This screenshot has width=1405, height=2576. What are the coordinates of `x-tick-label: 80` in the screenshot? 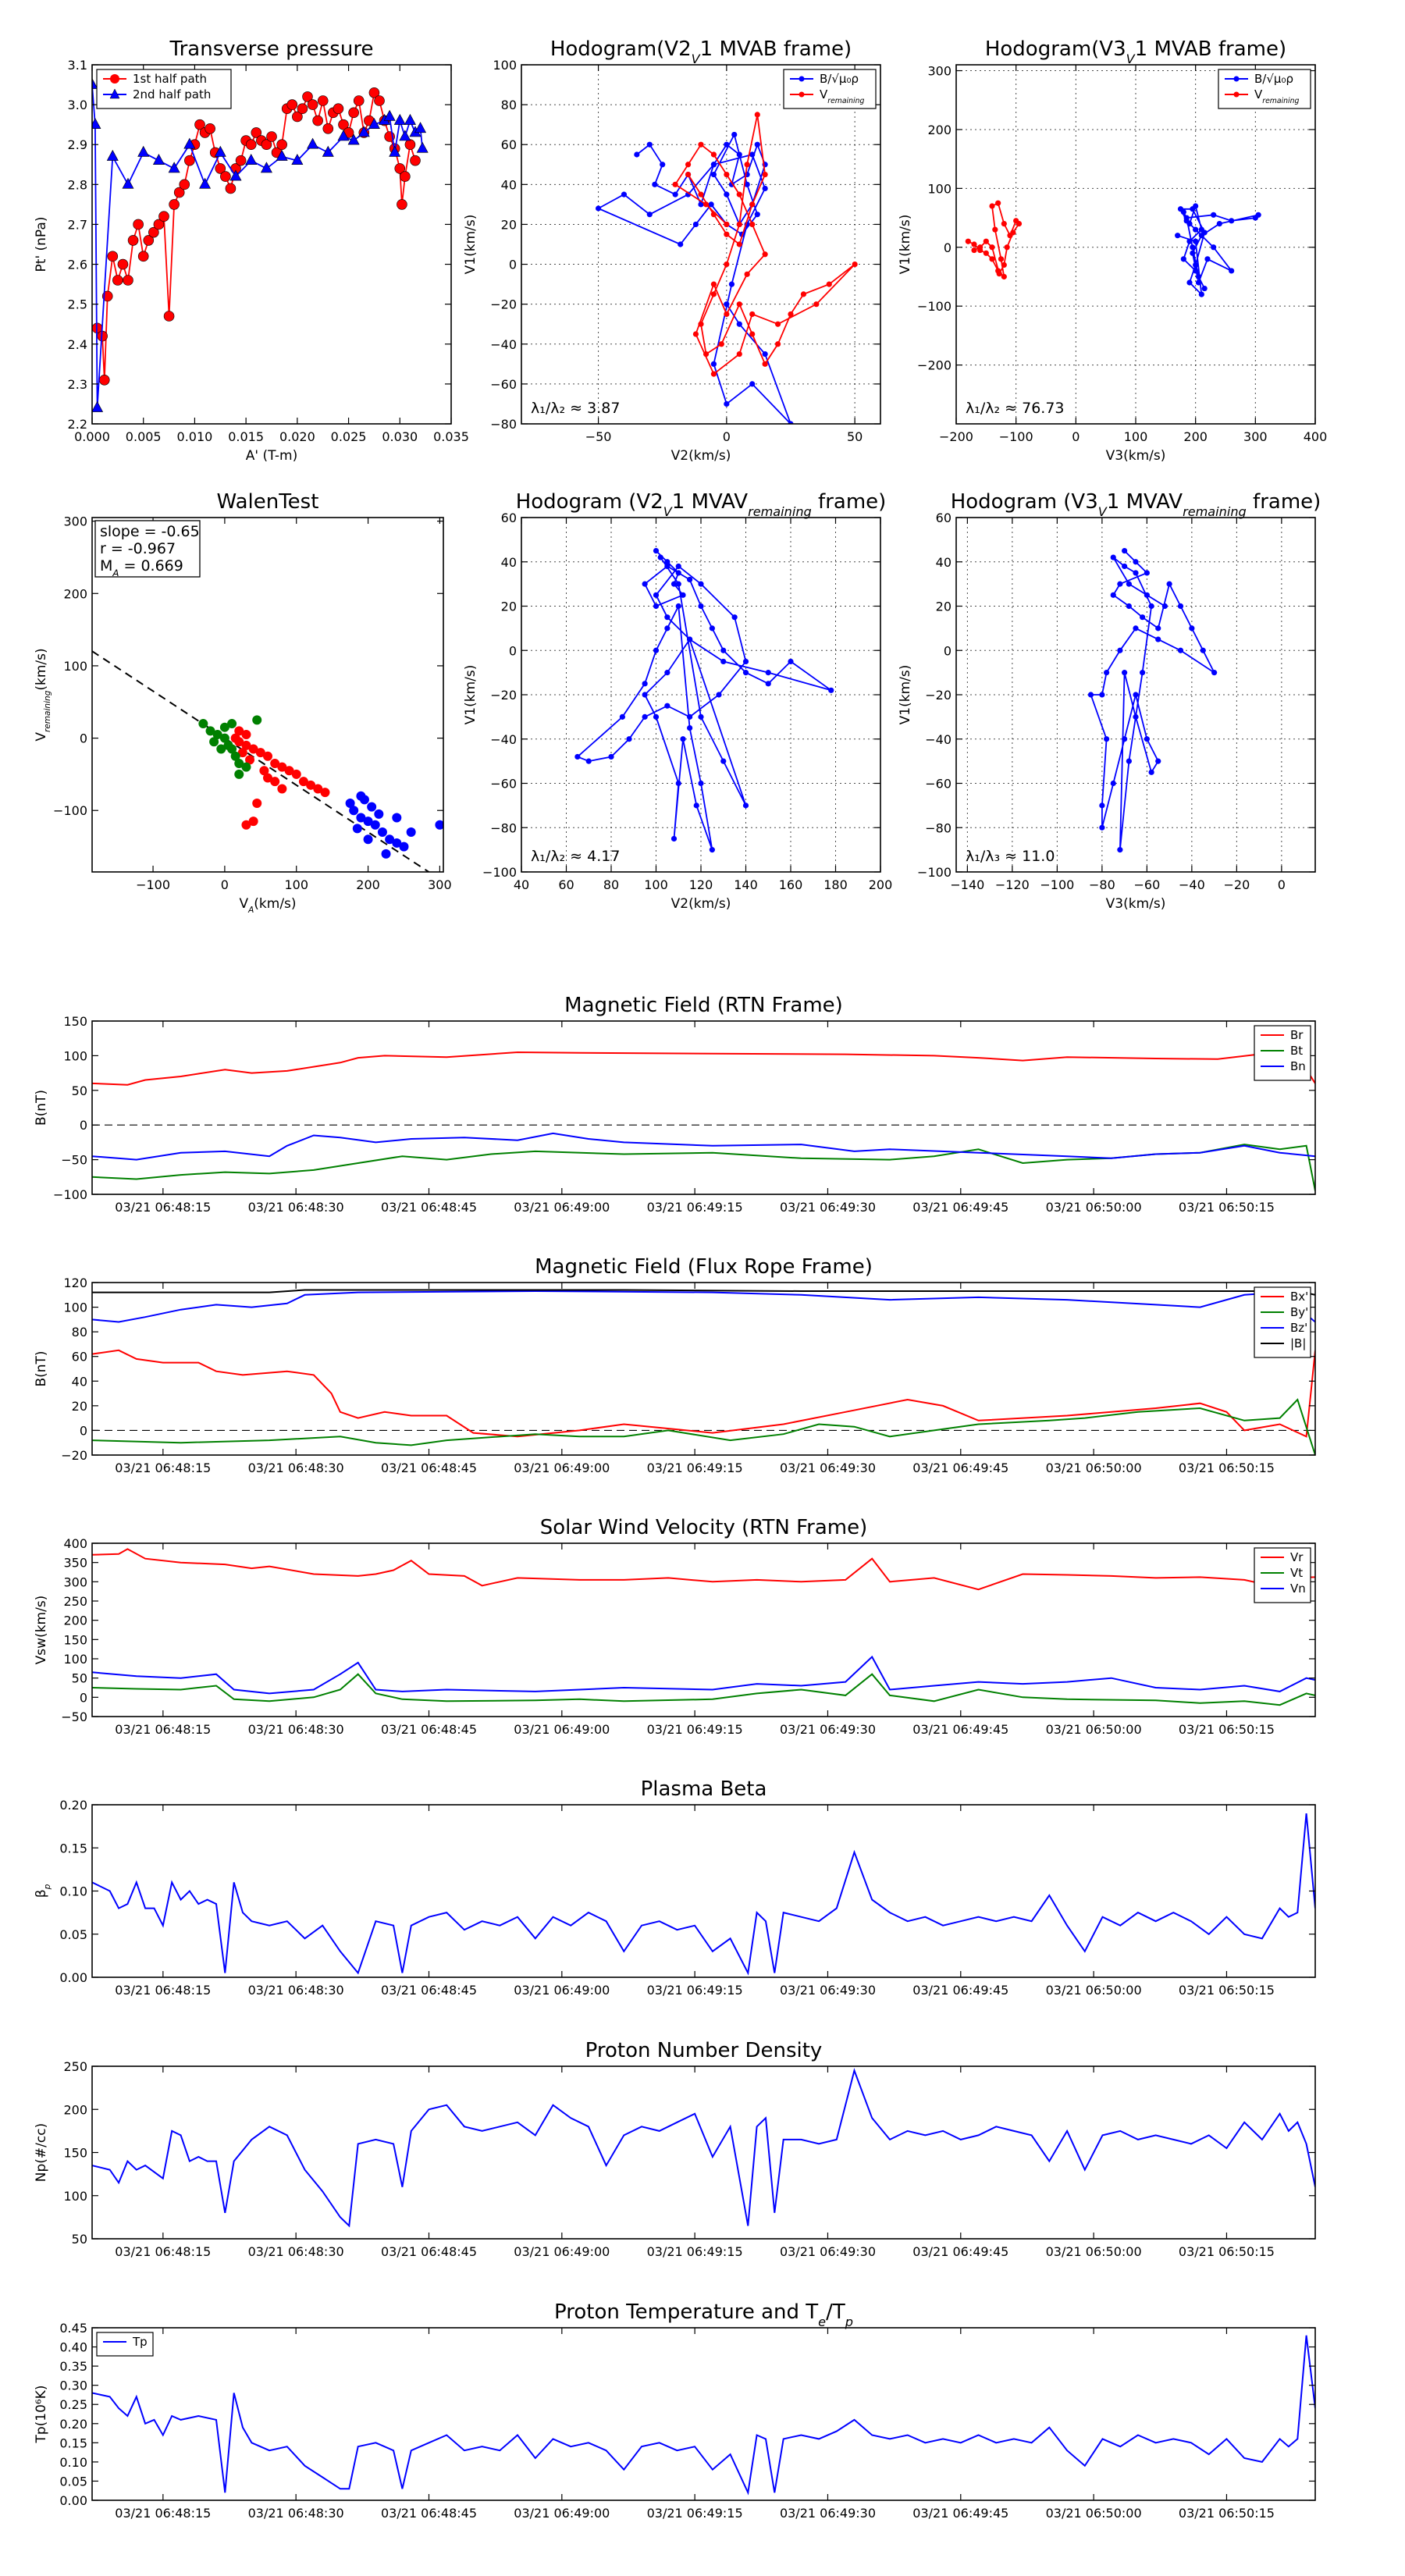 It's located at (611, 884).